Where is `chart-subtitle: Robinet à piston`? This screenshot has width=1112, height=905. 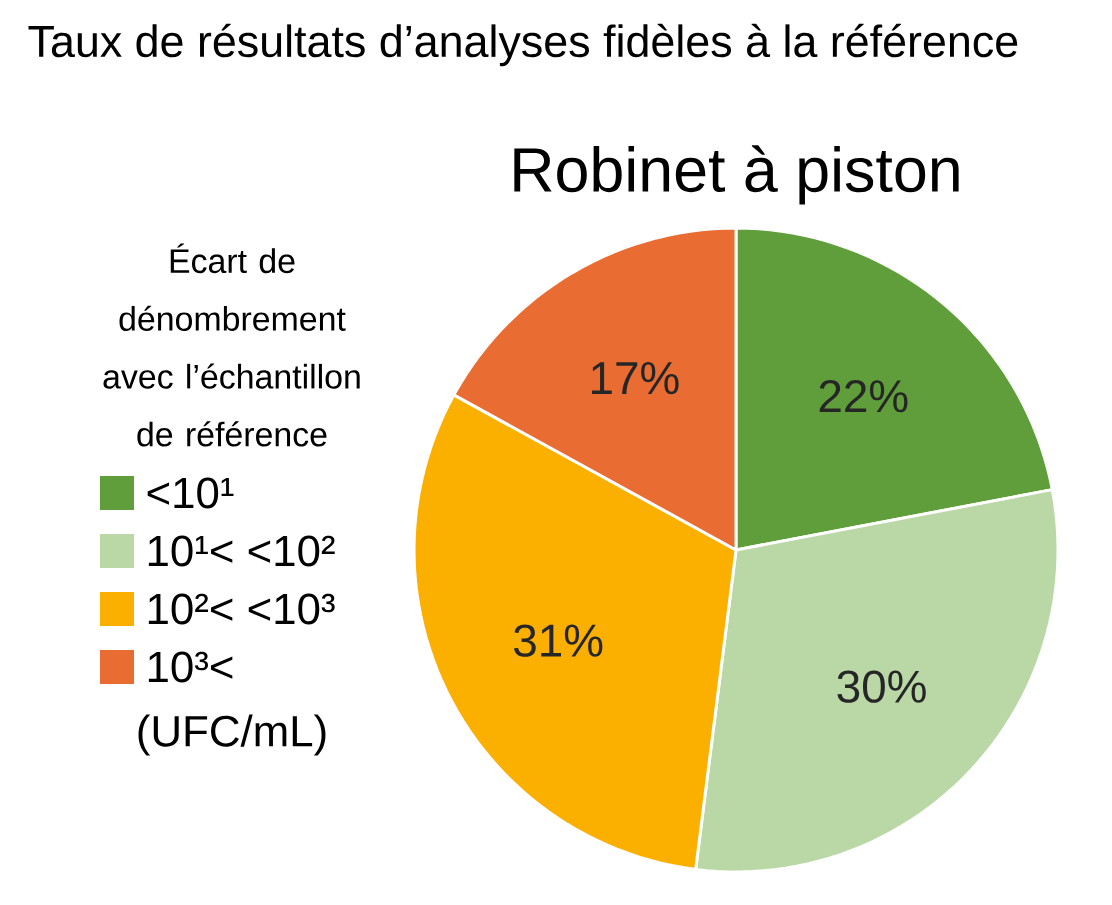 chart-subtitle: Robinet à piston is located at coordinates (736, 175).